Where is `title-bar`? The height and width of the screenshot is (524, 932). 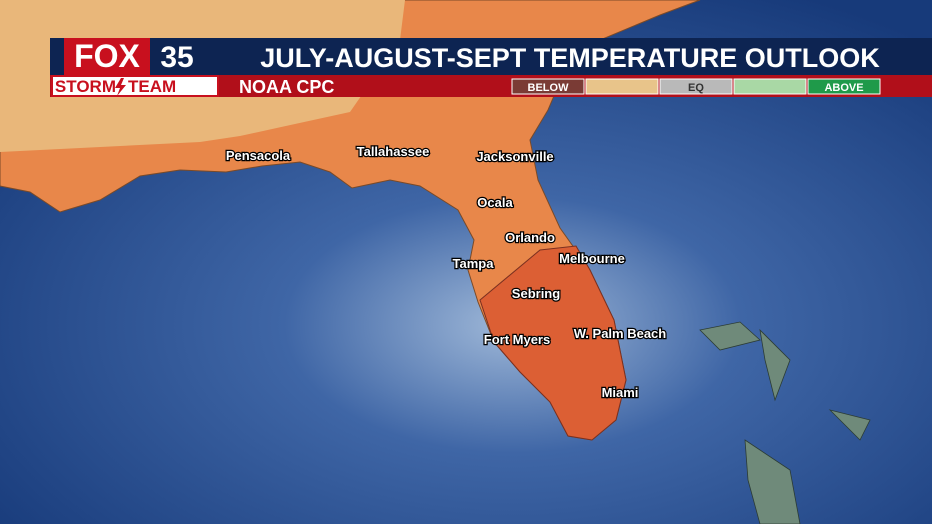
title-bar is located at coordinates (491, 56).